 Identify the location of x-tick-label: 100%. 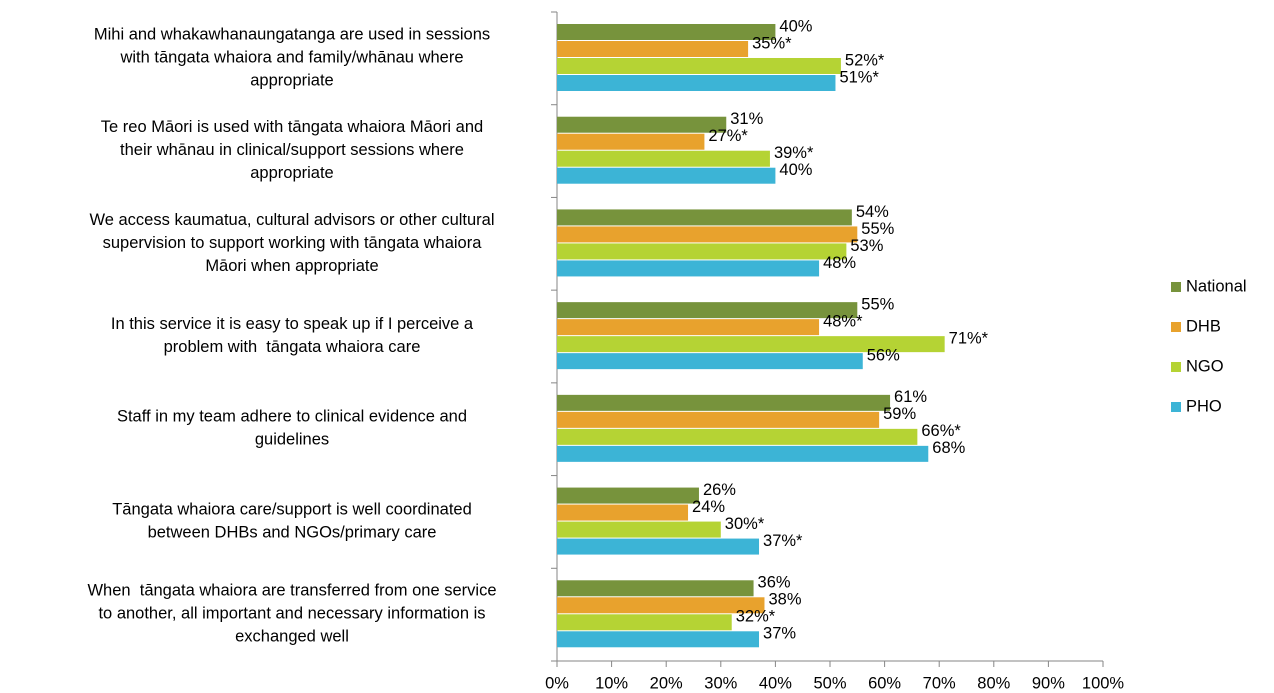
(1103, 683).